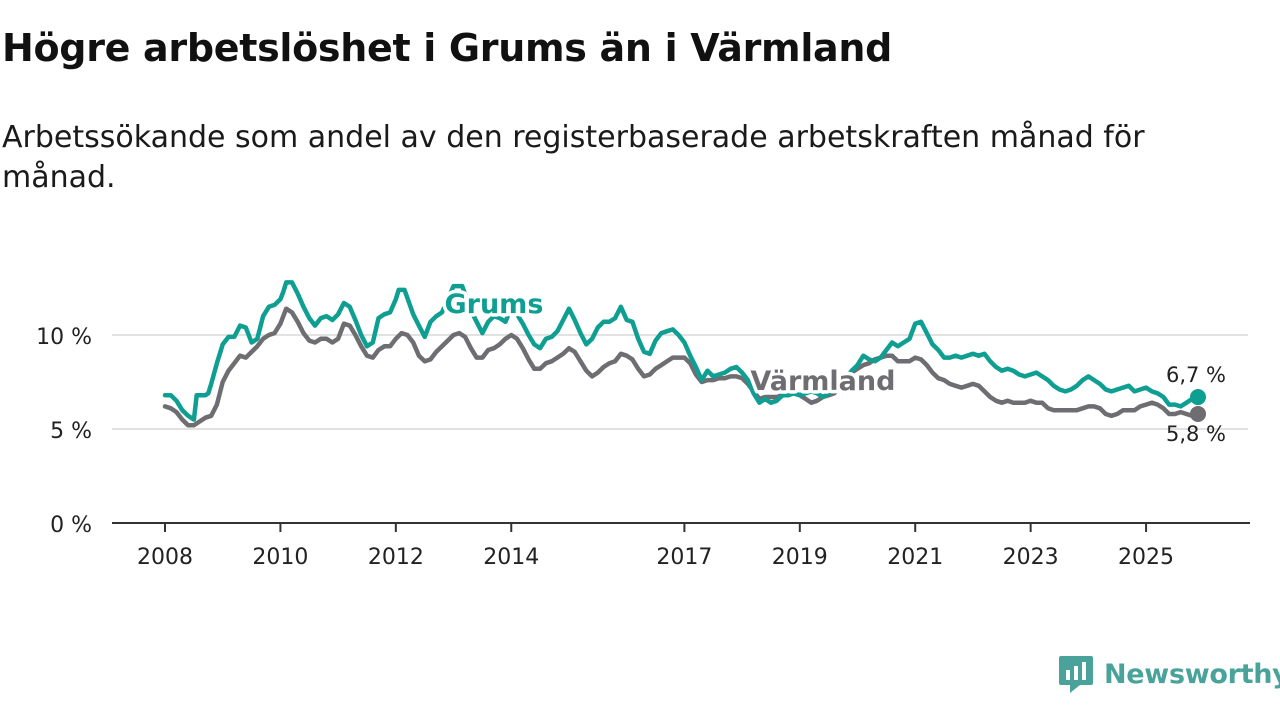 This screenshot has height=720, width=1280. What do you see at coordinates (915, 557) in the screenshot?
I see `x-tick-label: 2021` at bounding box center [915, 557].